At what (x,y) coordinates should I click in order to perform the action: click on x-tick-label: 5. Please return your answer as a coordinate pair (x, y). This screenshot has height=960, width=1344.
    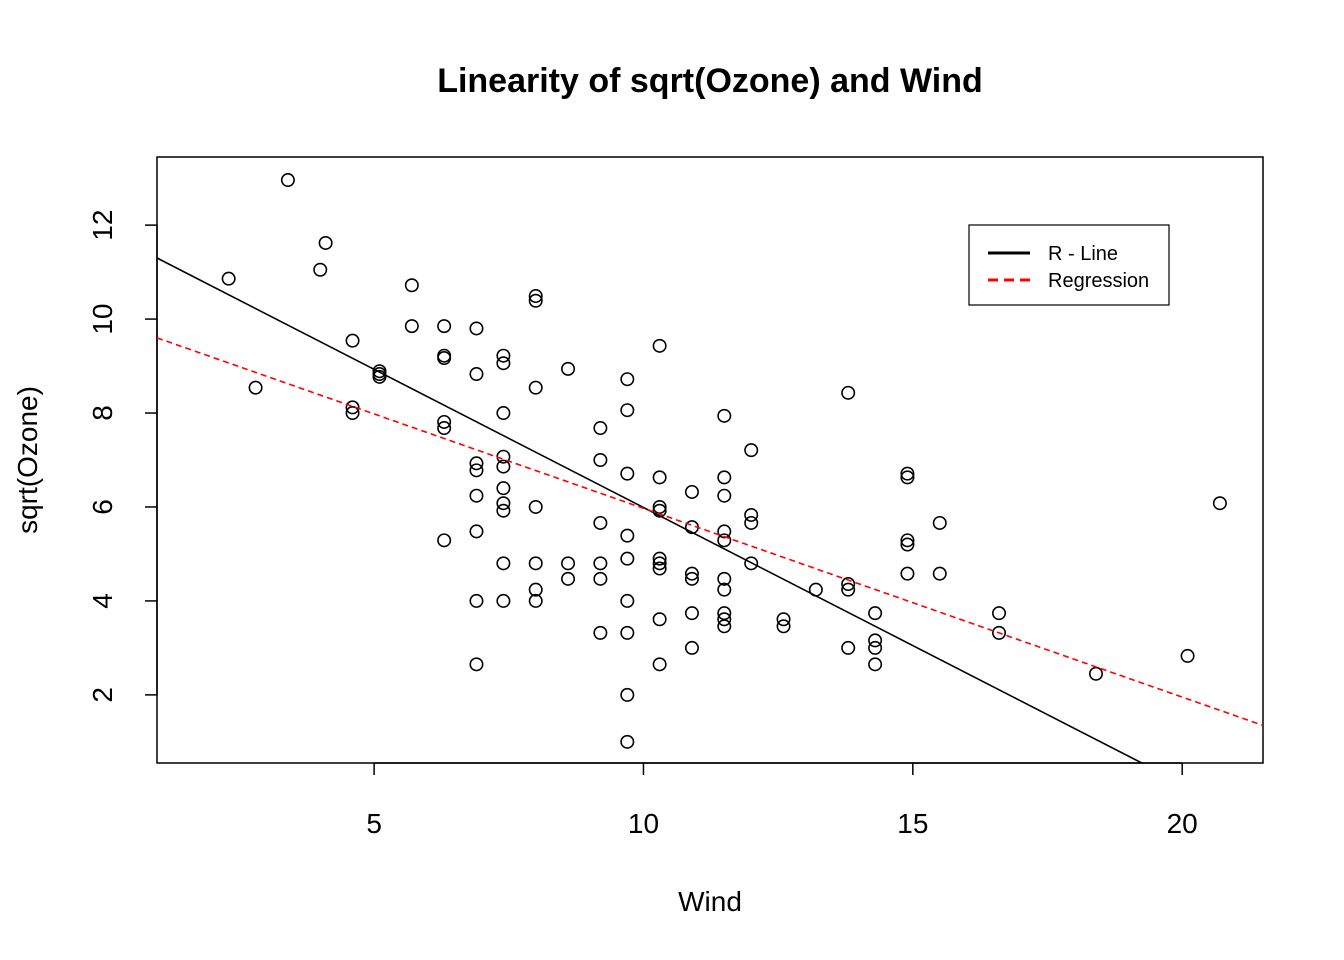
    Looking at the image, I should click on (374, 823).